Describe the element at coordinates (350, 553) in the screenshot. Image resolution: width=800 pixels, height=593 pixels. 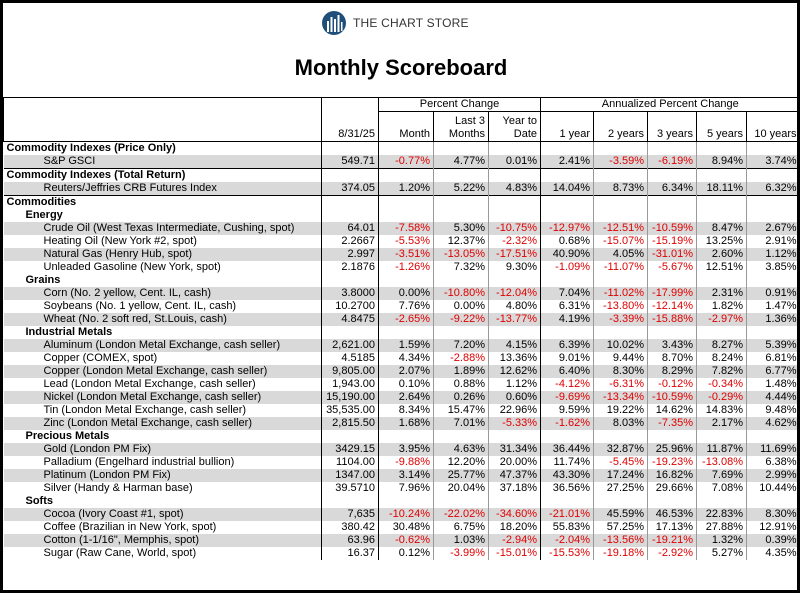
I see `cell-value: 16.37` at that location.